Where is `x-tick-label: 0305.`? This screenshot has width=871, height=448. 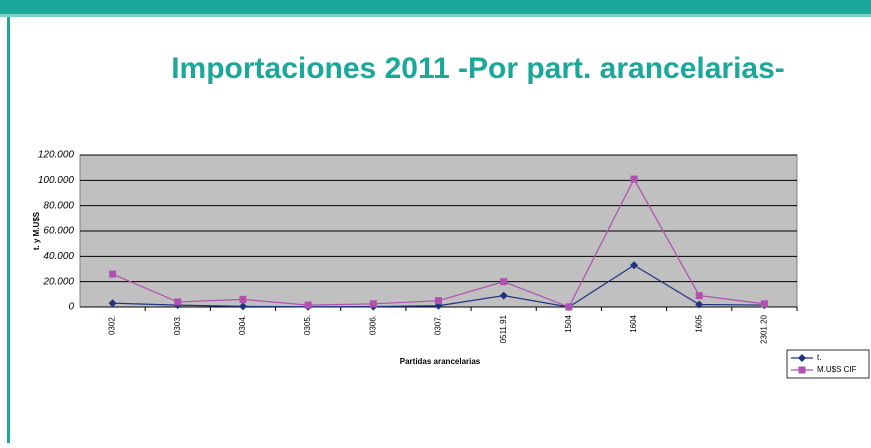 x-tick-label: 0305. is located at coordinates (307, 325).